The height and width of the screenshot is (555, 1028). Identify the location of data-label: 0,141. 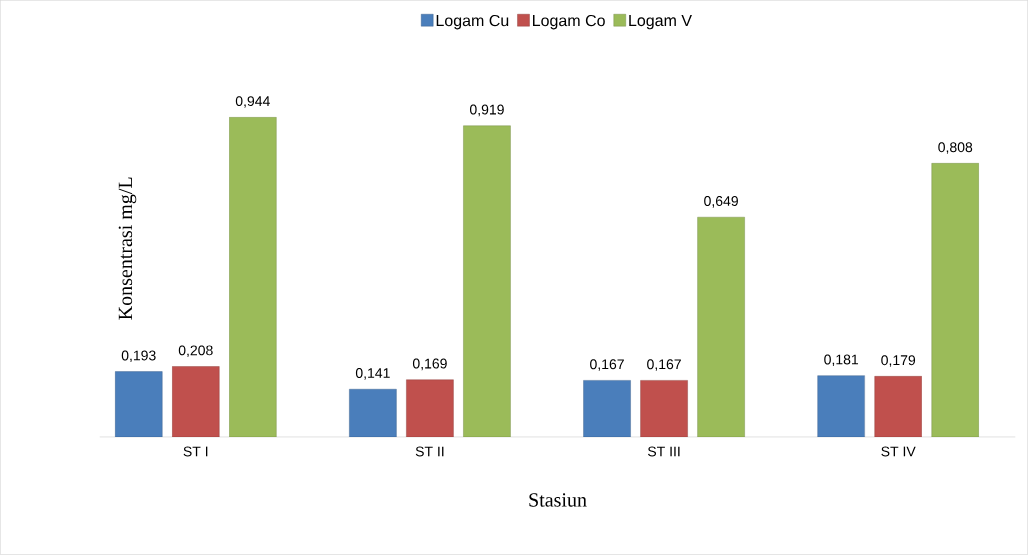
(372, 374).